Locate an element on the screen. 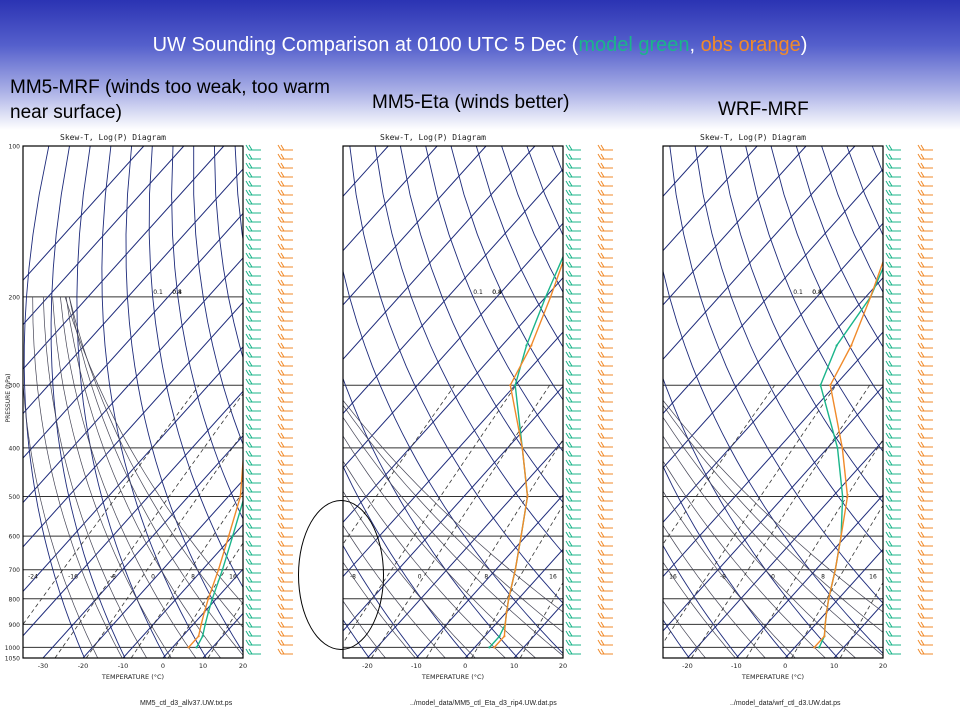 The height and width of the screenshot is (720, 960). series-line-obs is located at coordinates (215, 550).